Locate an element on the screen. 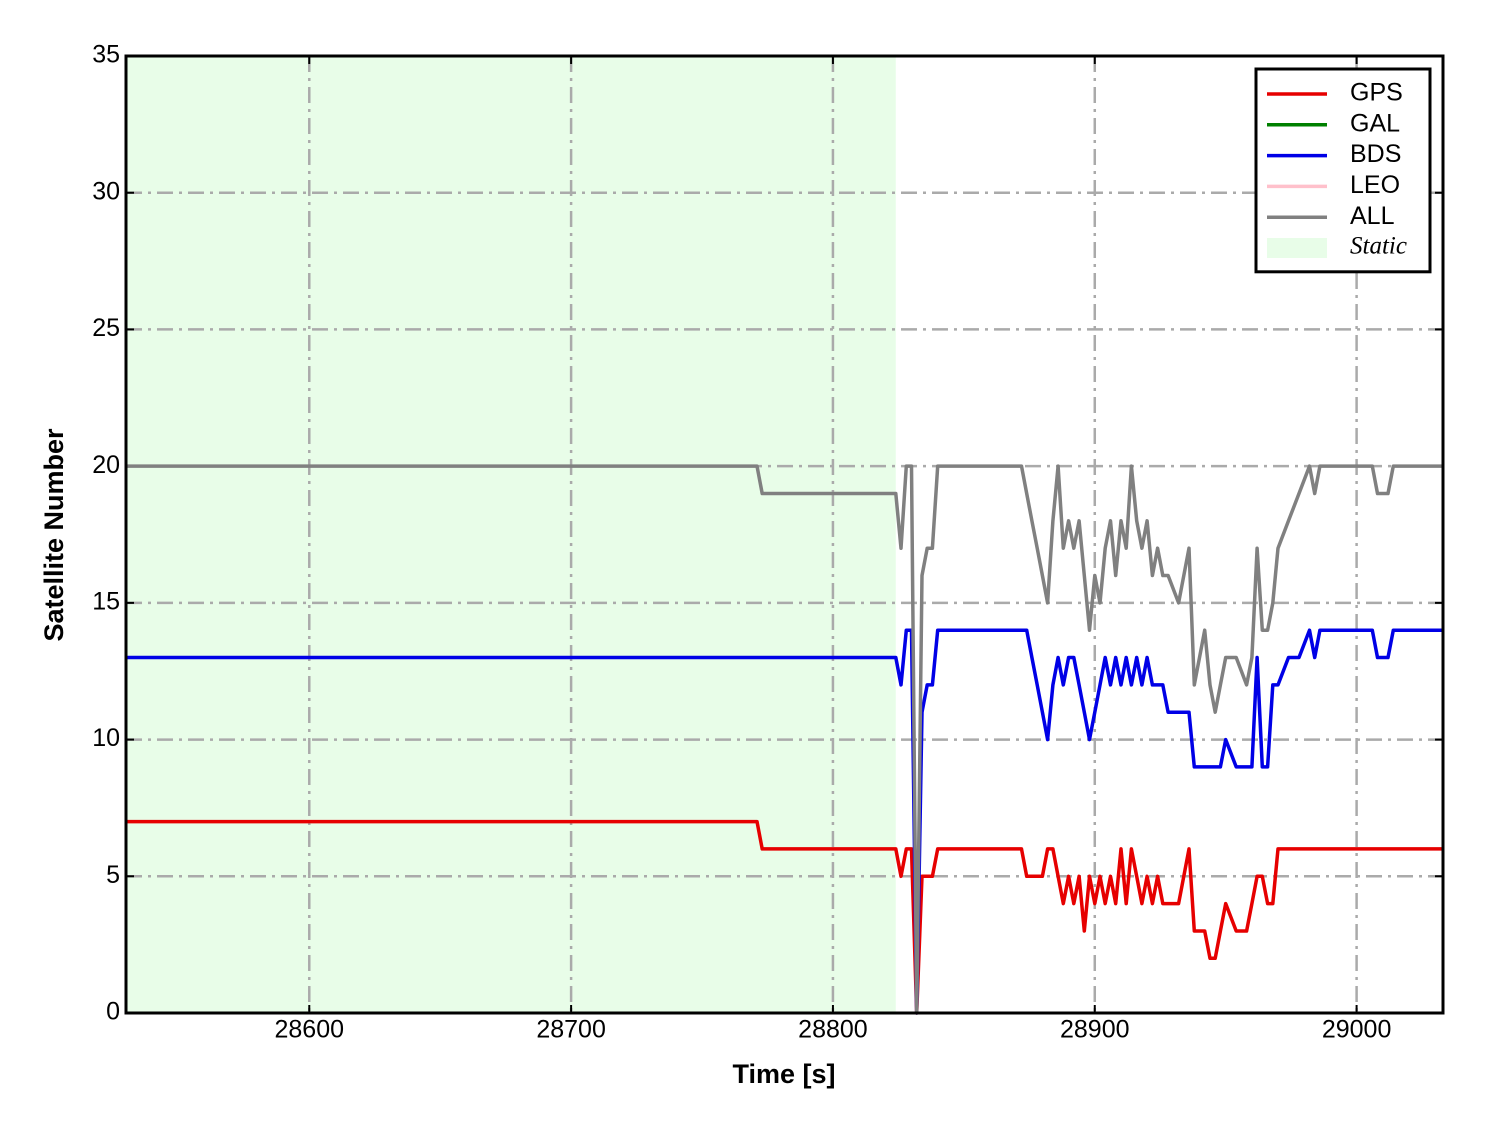 The height and width of the screenshot is (1133, 1488). y-tick-label: 35 is located at coordinates (106, 55).